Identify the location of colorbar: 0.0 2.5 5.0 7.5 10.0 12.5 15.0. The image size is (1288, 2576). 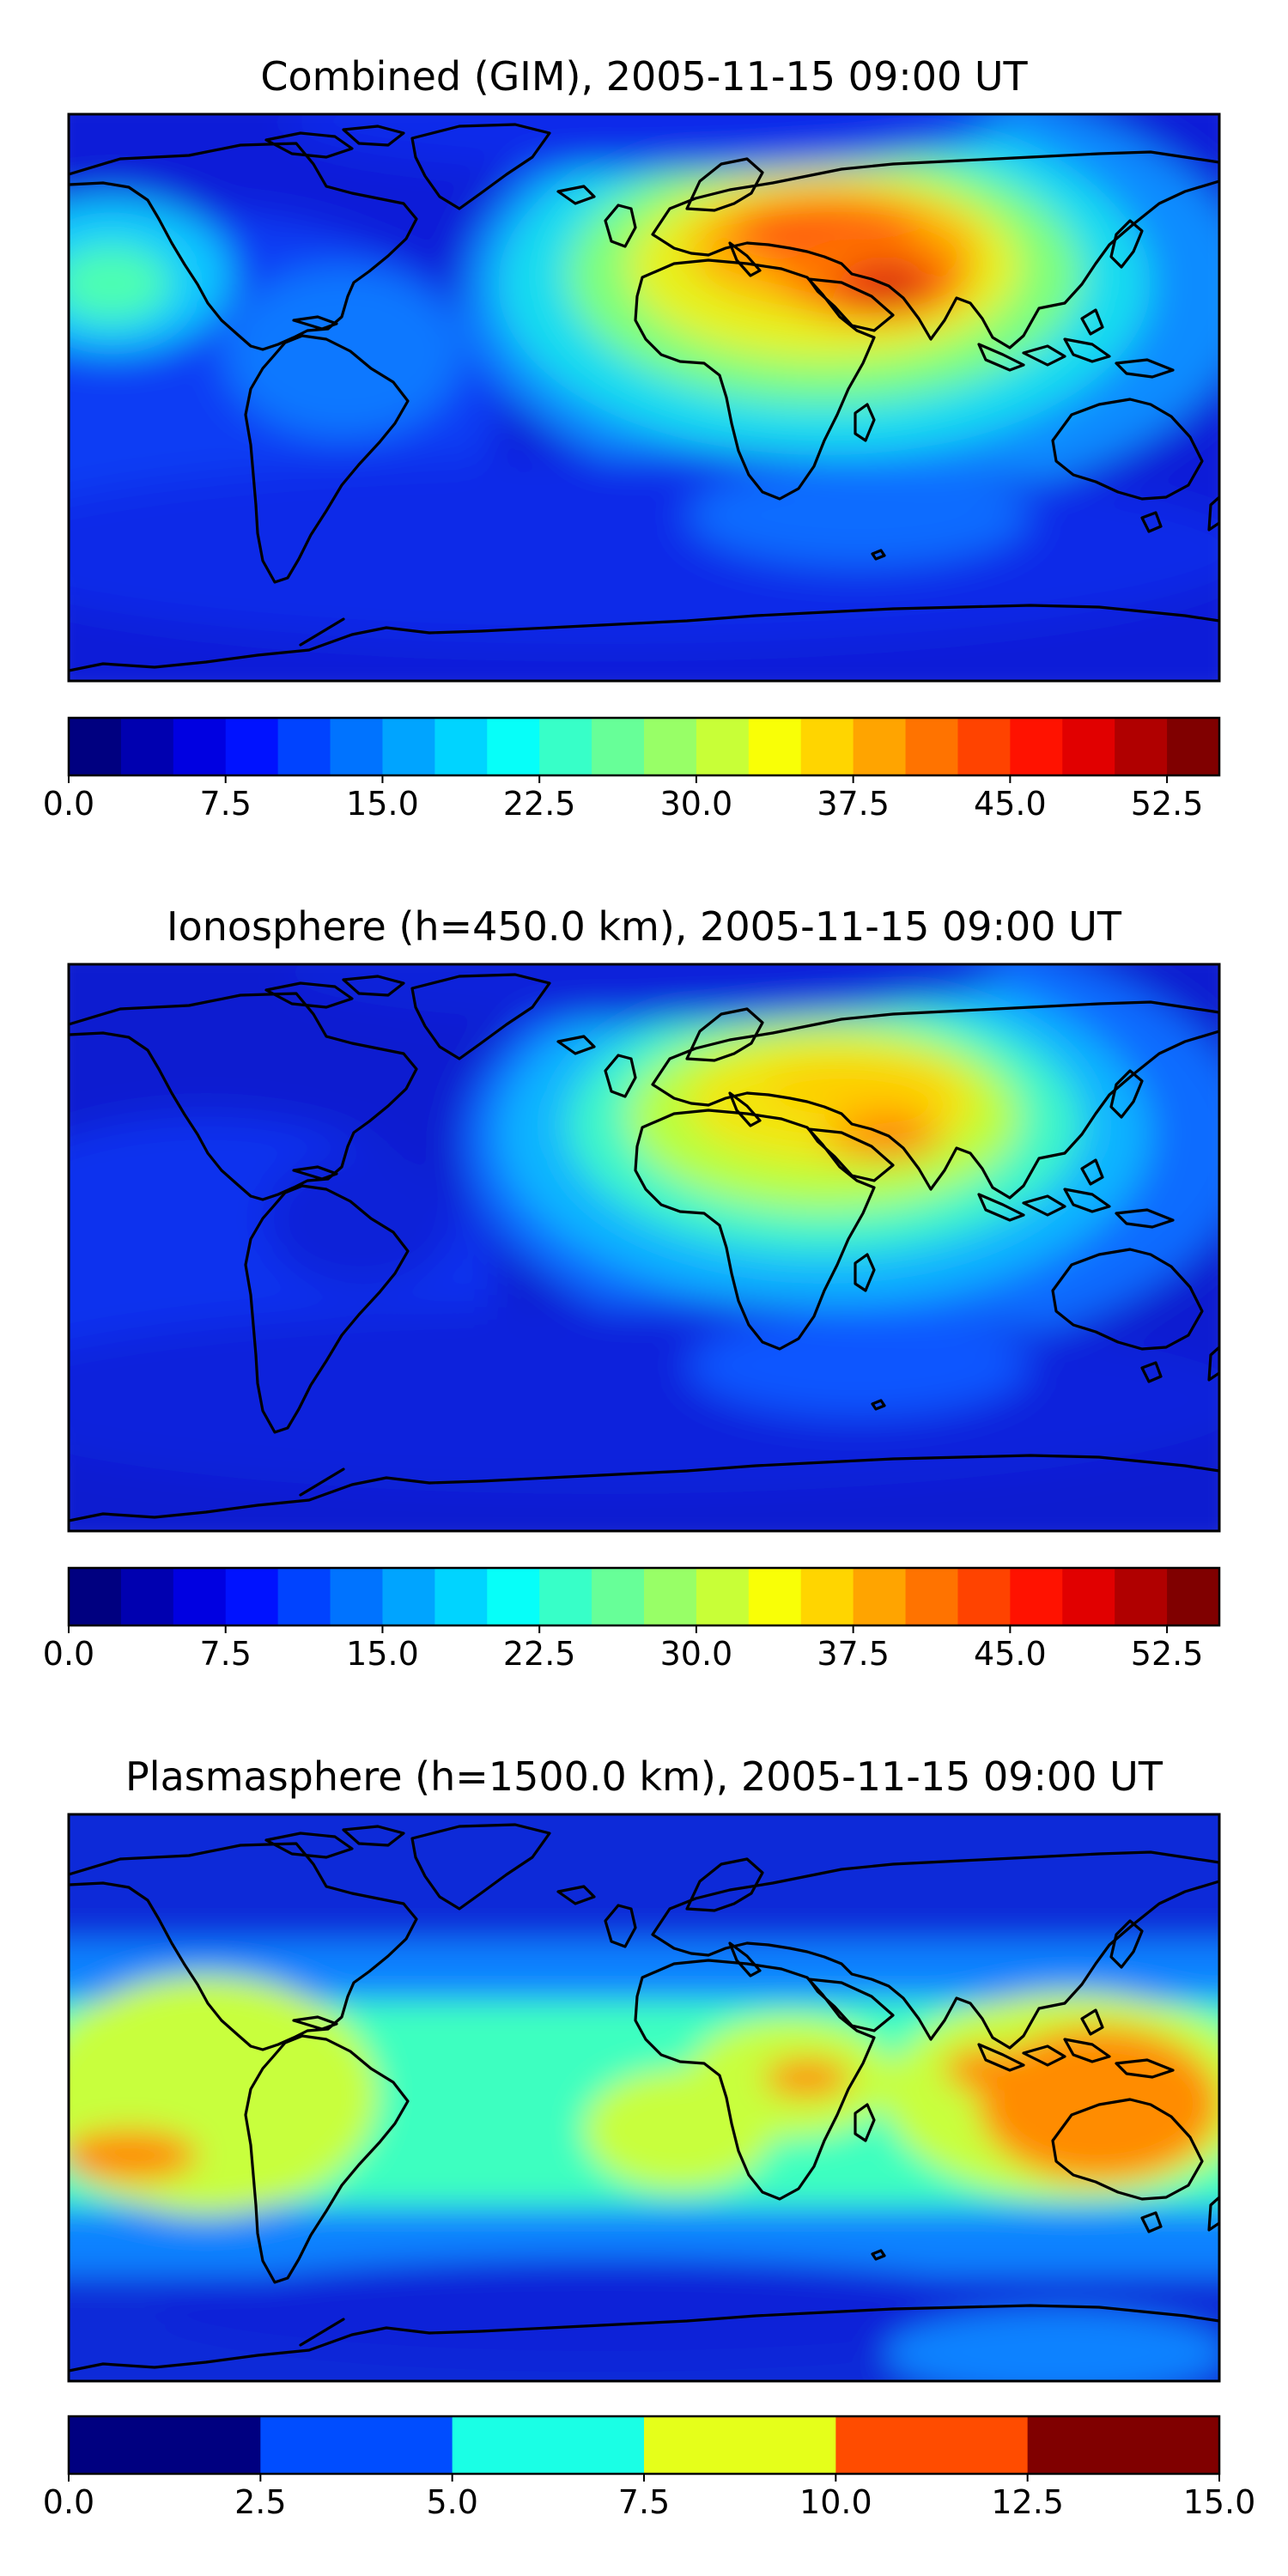
(649, 2468).